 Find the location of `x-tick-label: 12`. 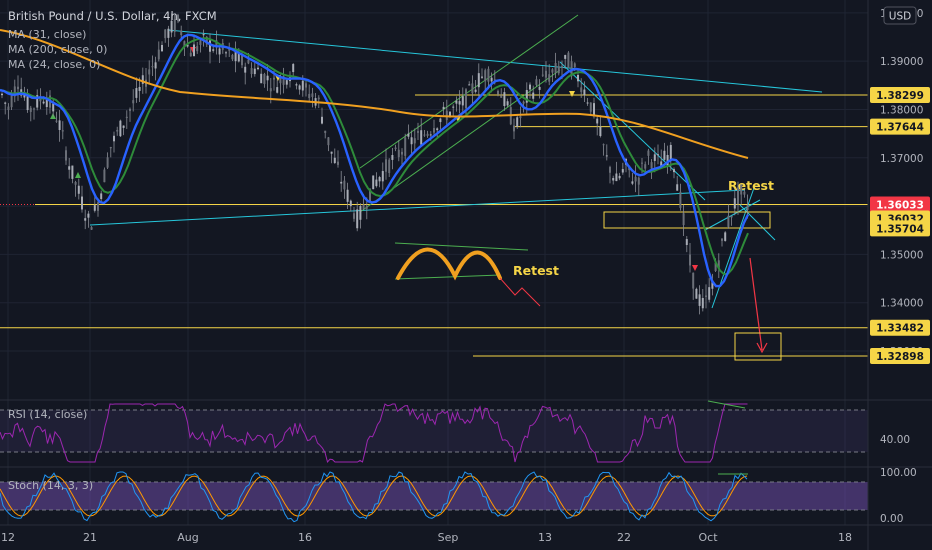

x-tick-label: 12 is located at coordinates (8, 537).